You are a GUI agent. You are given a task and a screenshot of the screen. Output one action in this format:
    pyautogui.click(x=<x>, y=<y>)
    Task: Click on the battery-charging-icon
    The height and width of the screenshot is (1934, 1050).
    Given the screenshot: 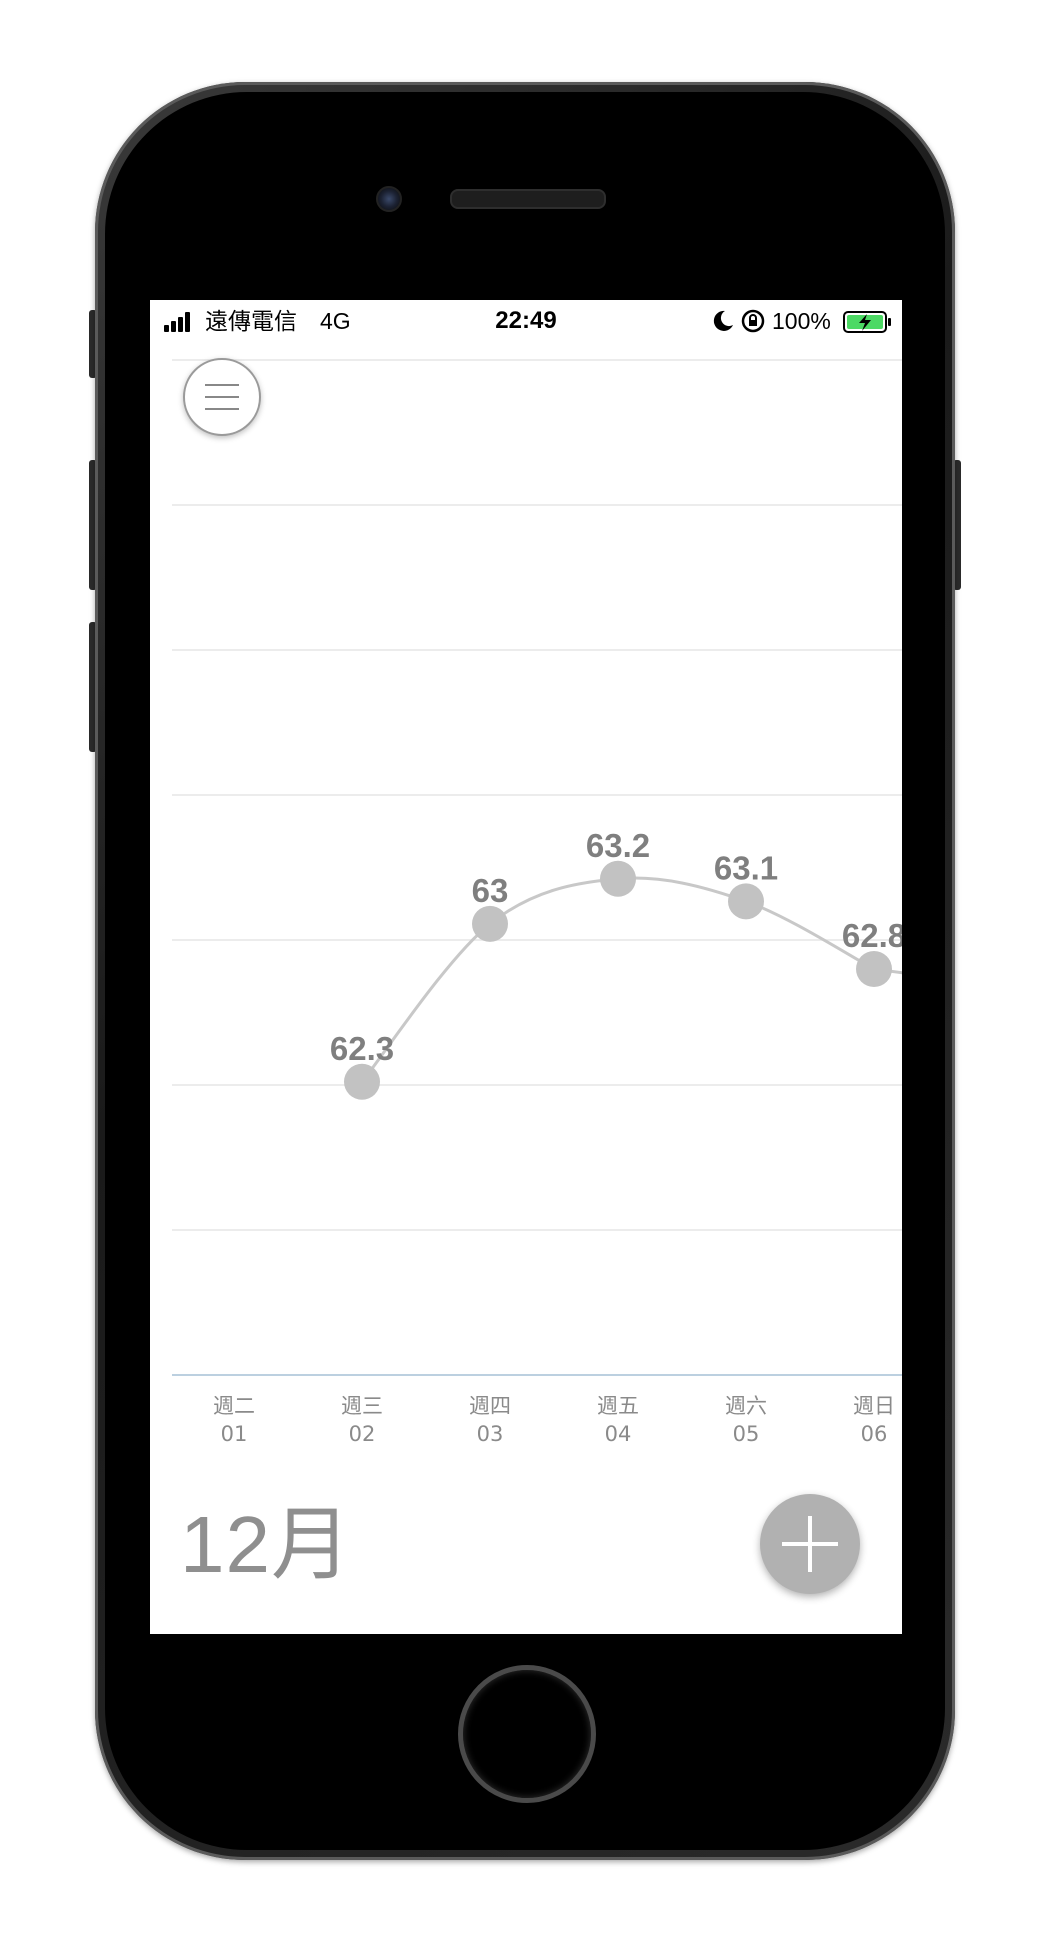 What is the action you would take?
    pyautogui.click(x=867, y=322)
    